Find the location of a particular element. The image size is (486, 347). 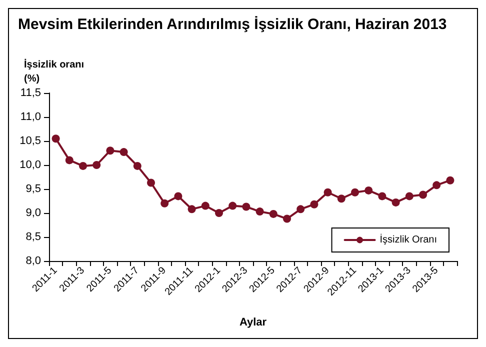

y-tick-label: 11,5 is located at coordinates (30, 93).